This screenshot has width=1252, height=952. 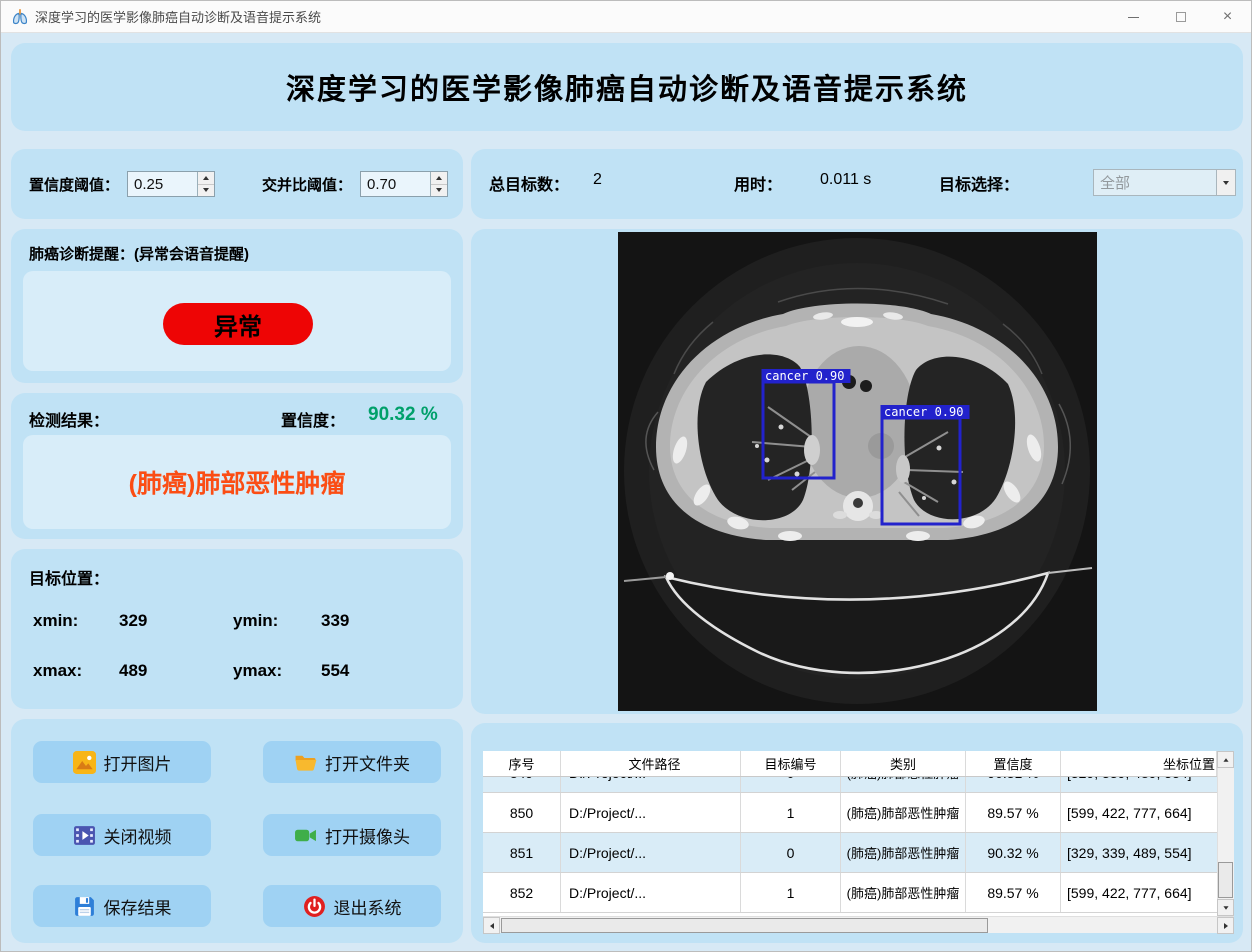 I want to click on power-icon, so click(x=314, y=906).